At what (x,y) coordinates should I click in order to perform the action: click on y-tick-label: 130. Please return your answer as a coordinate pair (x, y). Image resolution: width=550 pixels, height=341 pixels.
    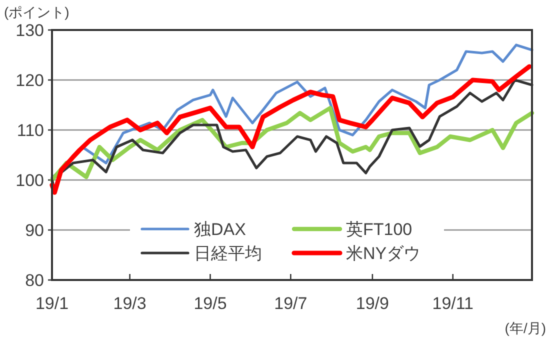
    Looking at the image, I should click on (30, 30).